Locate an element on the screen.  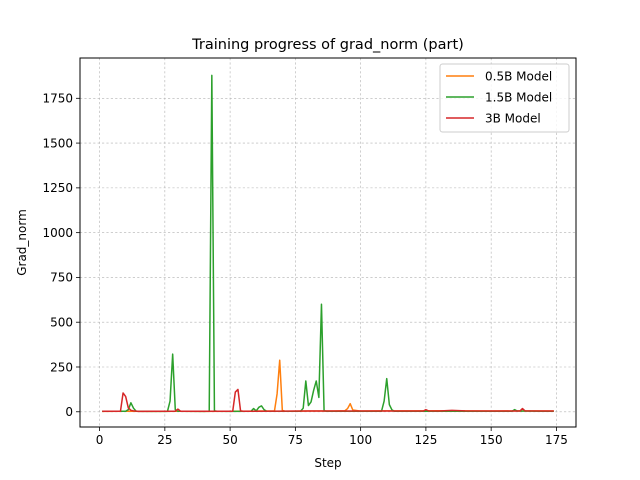
x-tick-label: 125 is located at coordinates (425, 440).